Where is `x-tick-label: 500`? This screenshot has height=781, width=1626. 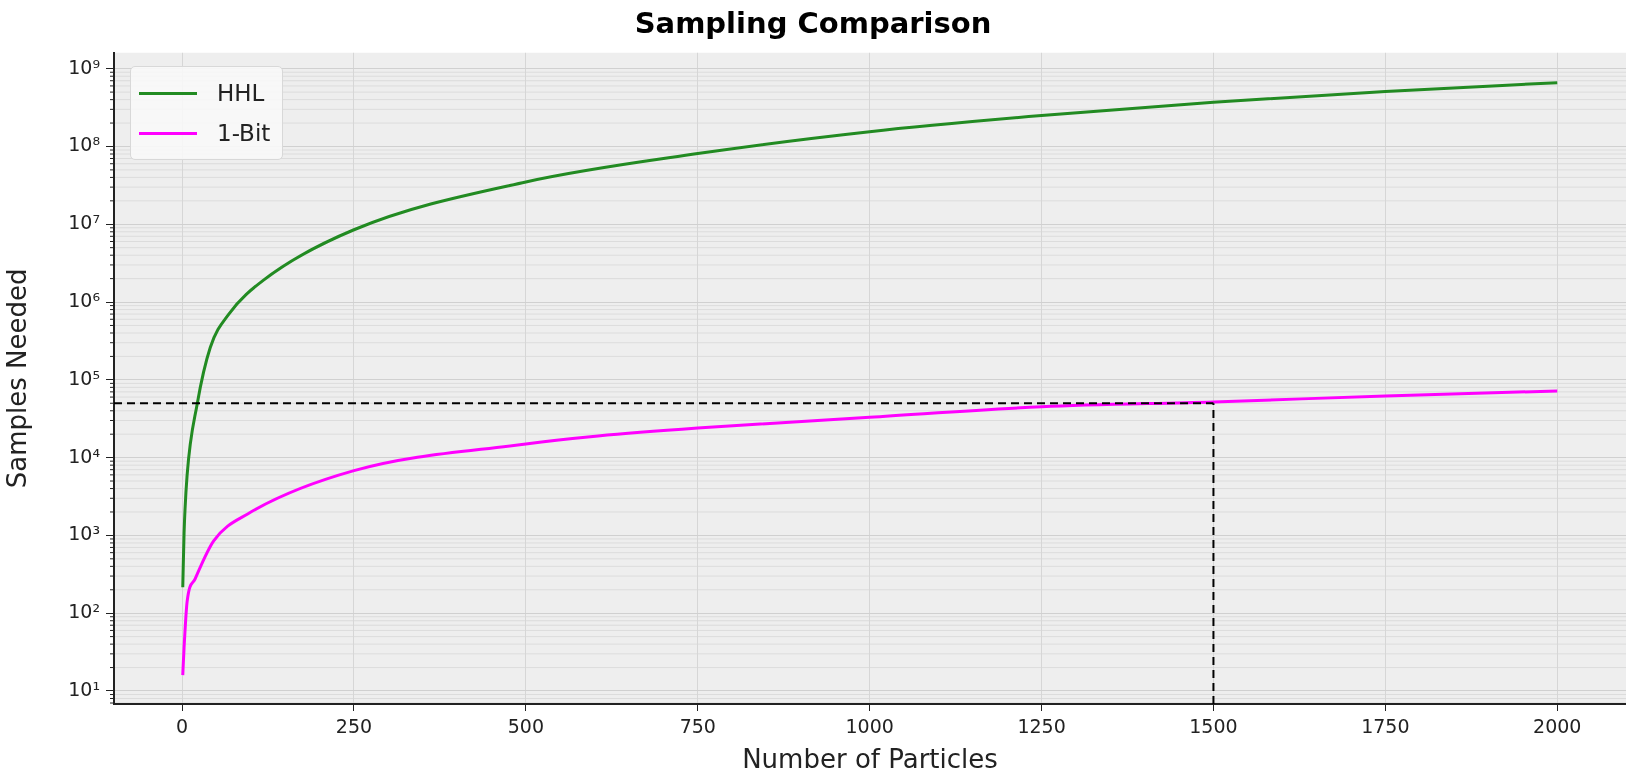 x-tick-label: 500 is located at coordinates (525, 726).